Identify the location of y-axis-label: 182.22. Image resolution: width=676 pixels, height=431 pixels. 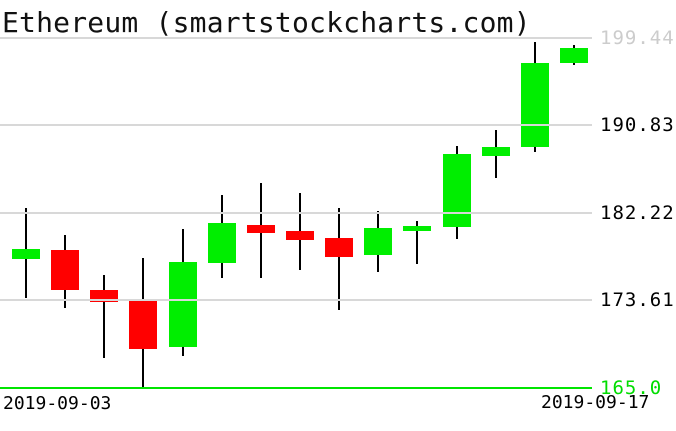
(637, 213).